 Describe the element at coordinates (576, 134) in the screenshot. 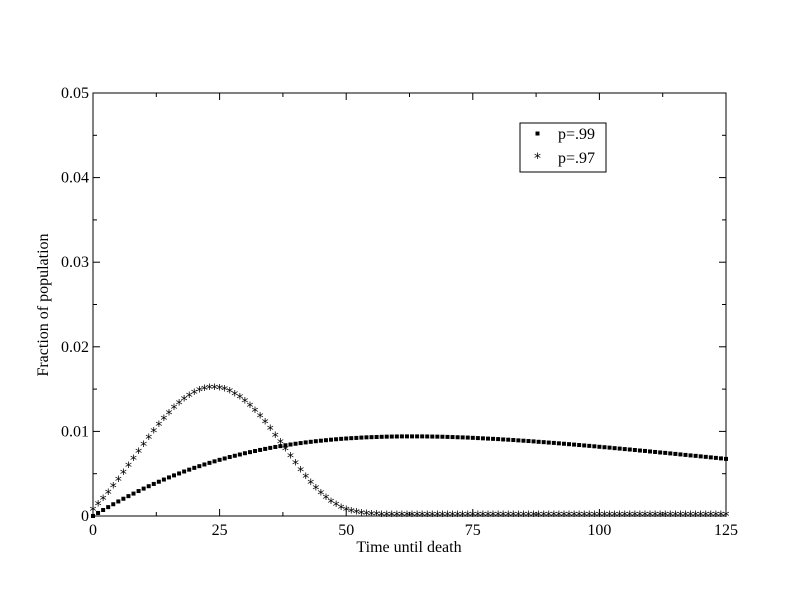

I see `legend-label-p99: p=.99` at that location.